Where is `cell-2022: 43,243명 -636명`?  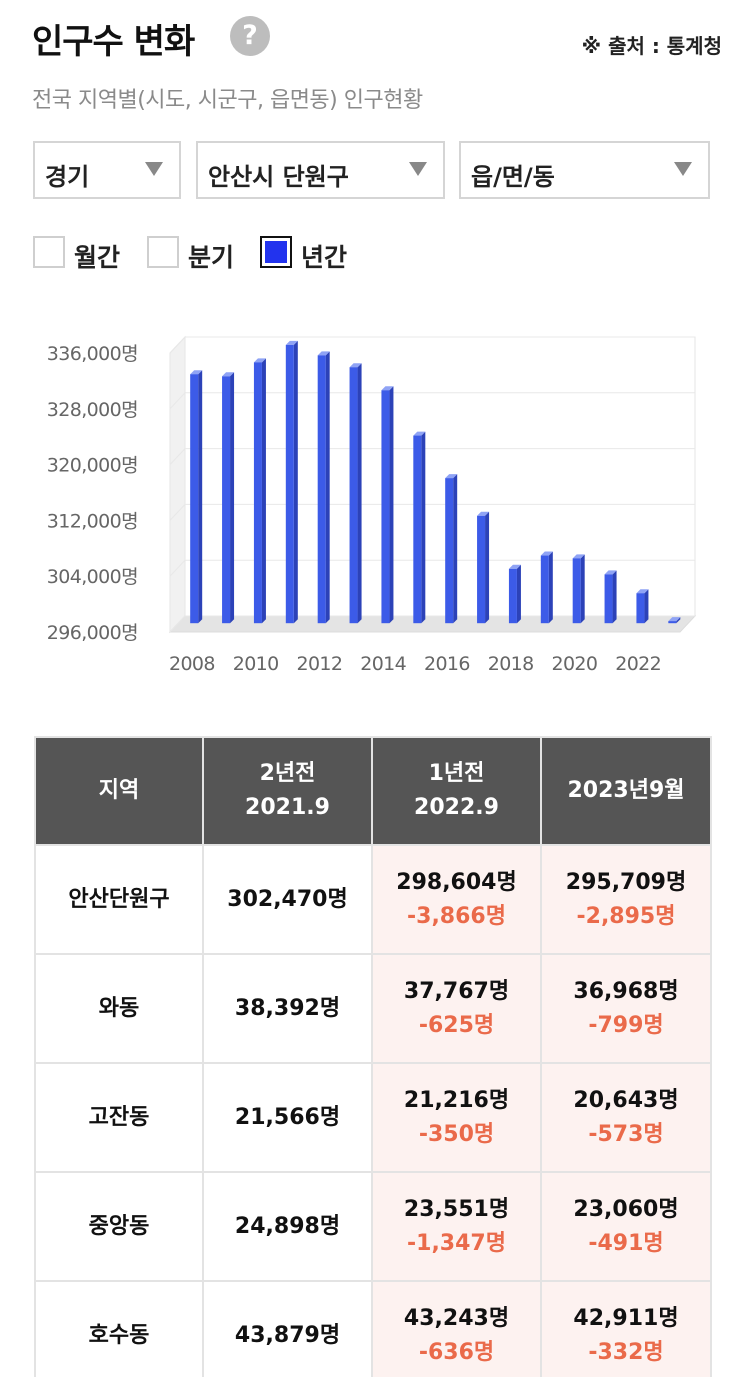 cell-2022: 43,243명 -636명 is located at coordinates (456, 1328).